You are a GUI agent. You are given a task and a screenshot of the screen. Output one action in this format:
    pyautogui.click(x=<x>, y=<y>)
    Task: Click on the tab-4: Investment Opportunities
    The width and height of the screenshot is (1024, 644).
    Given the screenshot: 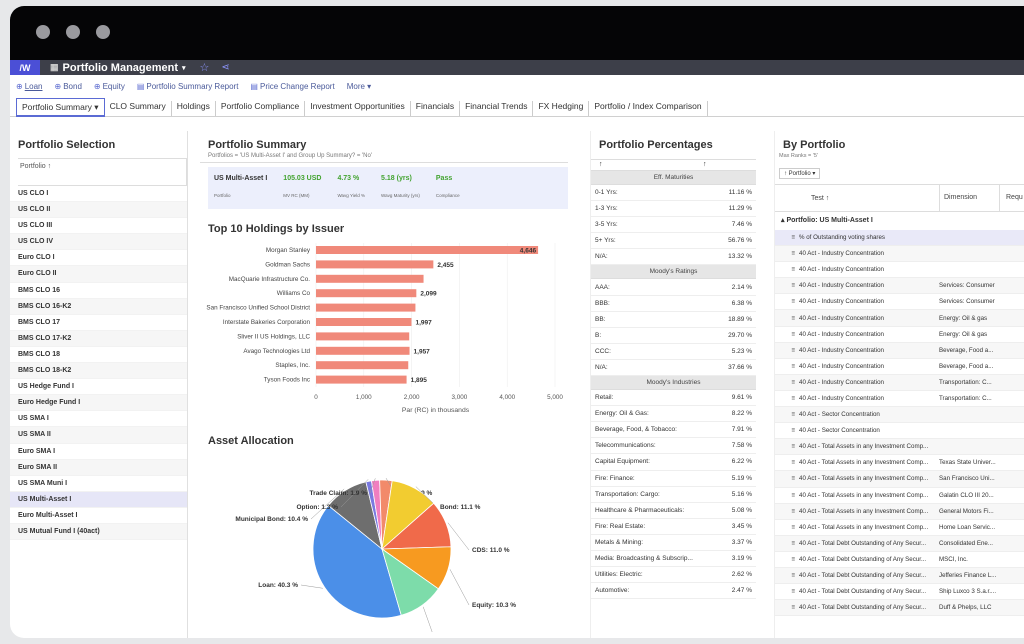 What is the action you would take?
    pyautogui.click(x=358, y=108)
    